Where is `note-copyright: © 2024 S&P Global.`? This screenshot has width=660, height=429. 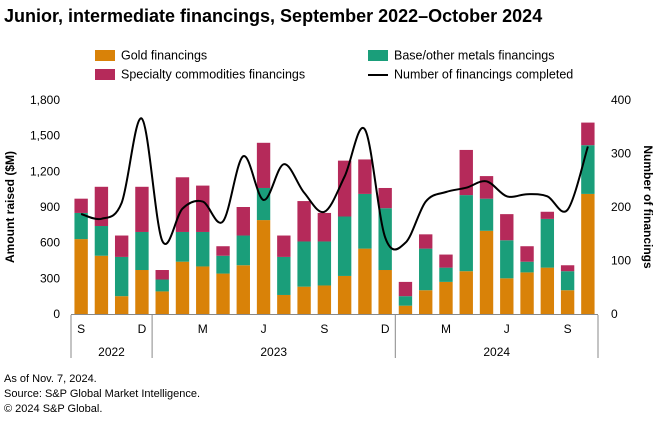 note-copyright: © 2024 S&P Global. is located at coordinates (53, 409).